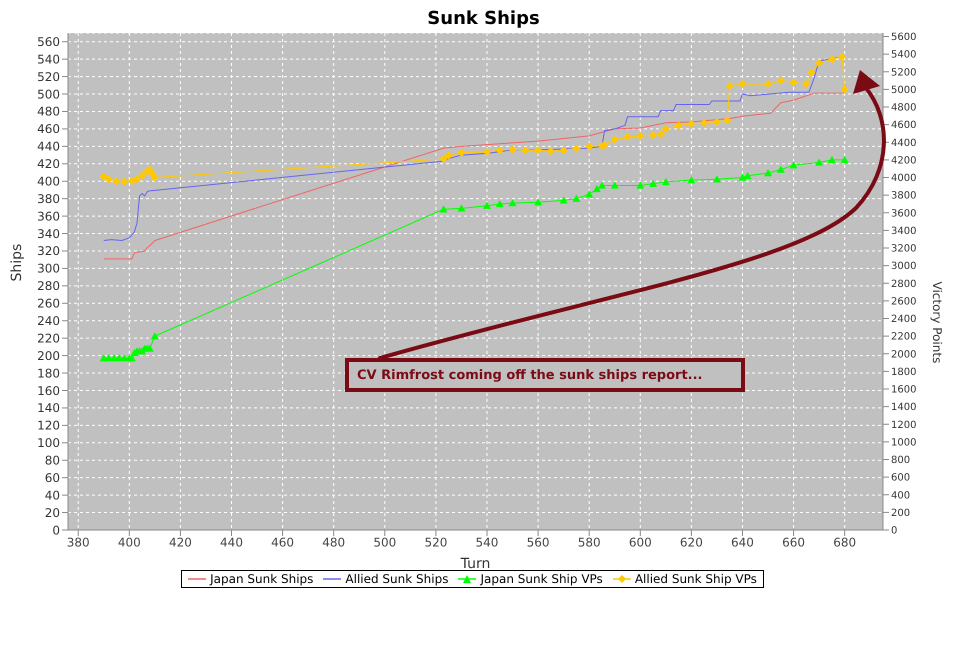 Image resolution: width=967 pixels, height=665 pixels. Describe the element at coordinates (48, 94) in the screenshot. I see `y-tick-label: 500` at that location.